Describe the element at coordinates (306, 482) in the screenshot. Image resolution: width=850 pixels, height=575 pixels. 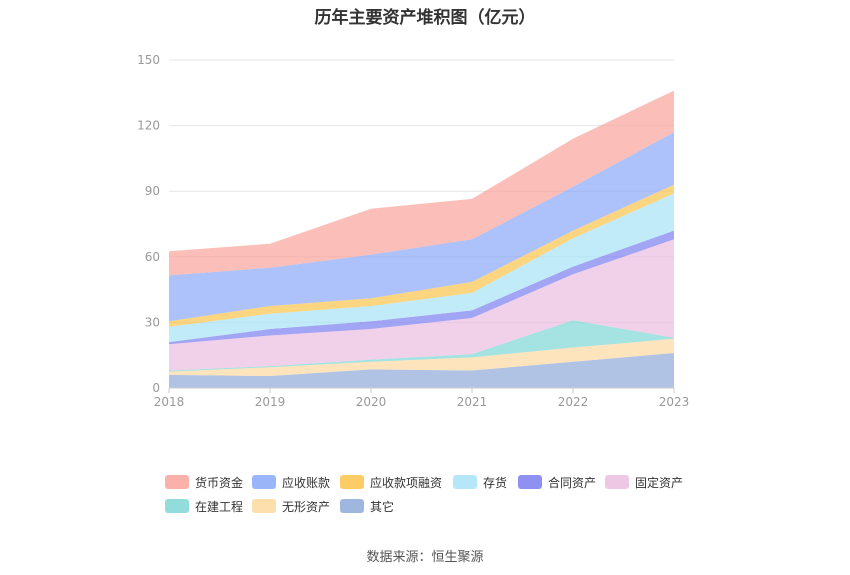
I see `legend-label: 应收账款` at that location.